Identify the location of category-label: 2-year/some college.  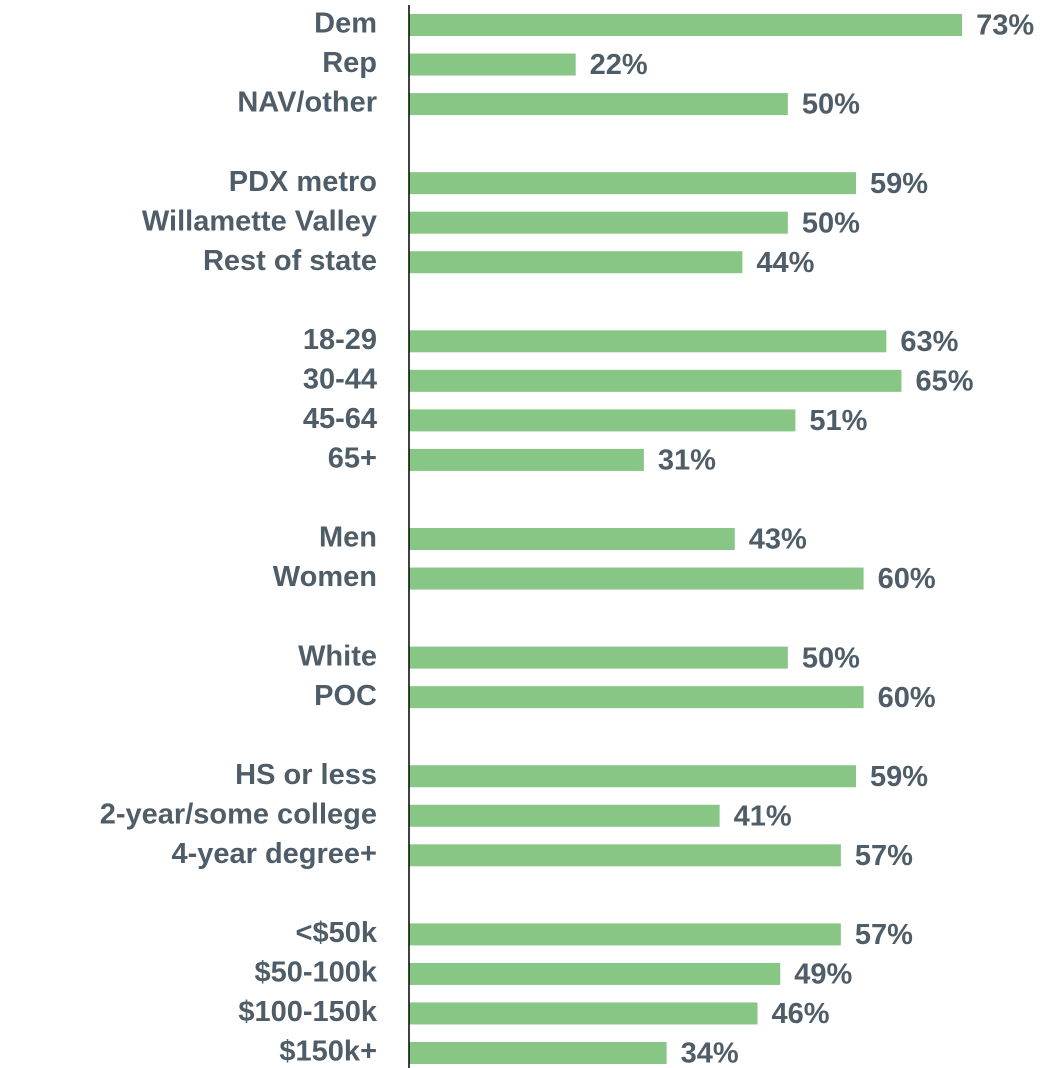
(238, 814).